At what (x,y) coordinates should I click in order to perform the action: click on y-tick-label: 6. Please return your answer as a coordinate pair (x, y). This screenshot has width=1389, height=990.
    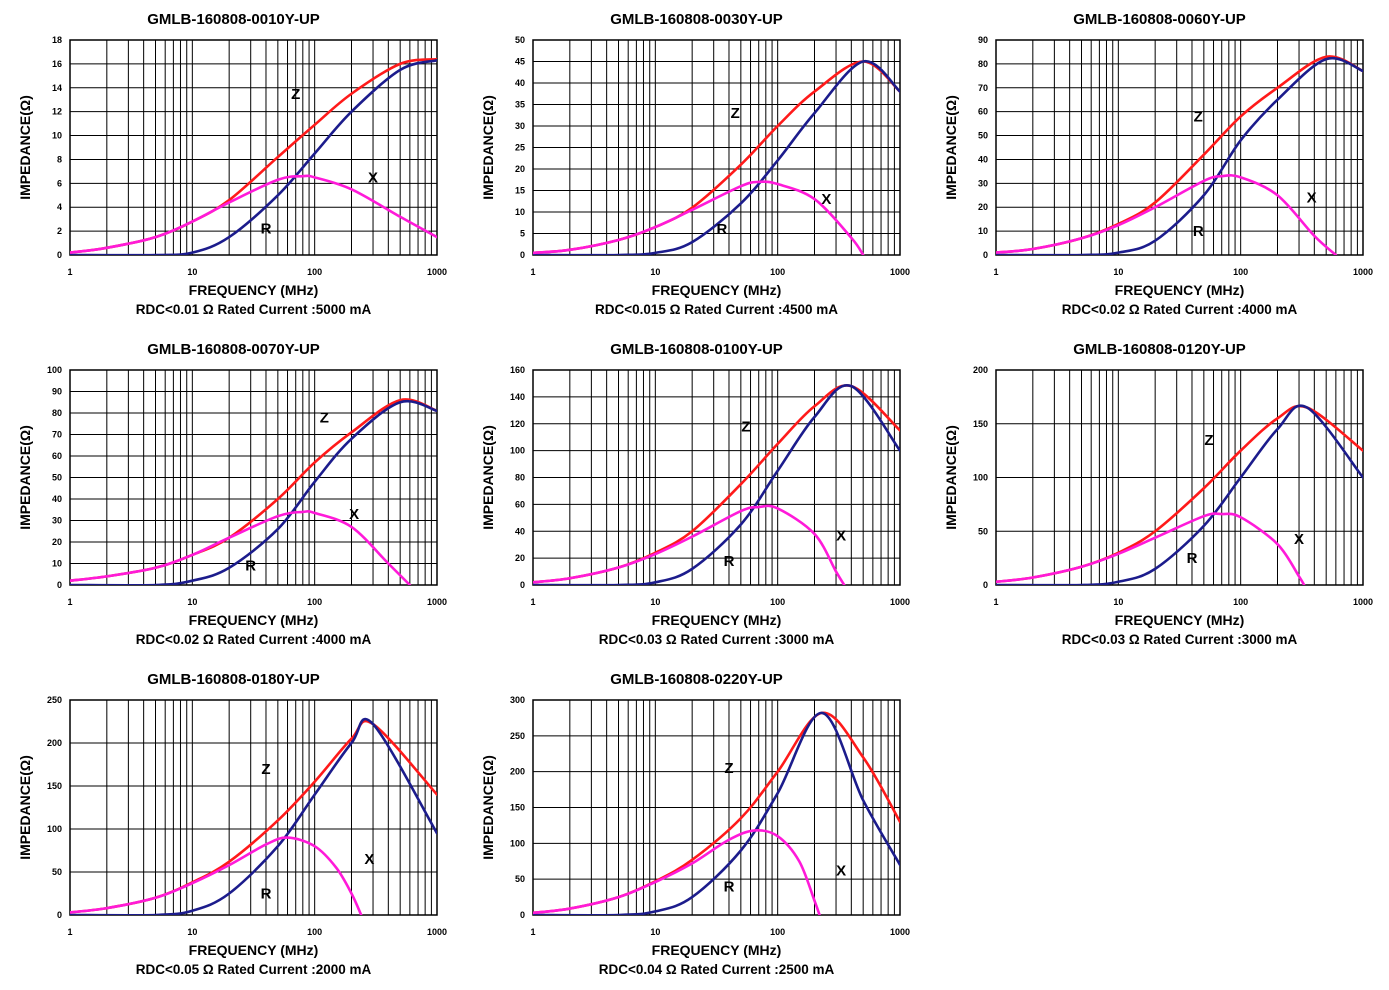
    Looking at the image, I should click on (59, 183).